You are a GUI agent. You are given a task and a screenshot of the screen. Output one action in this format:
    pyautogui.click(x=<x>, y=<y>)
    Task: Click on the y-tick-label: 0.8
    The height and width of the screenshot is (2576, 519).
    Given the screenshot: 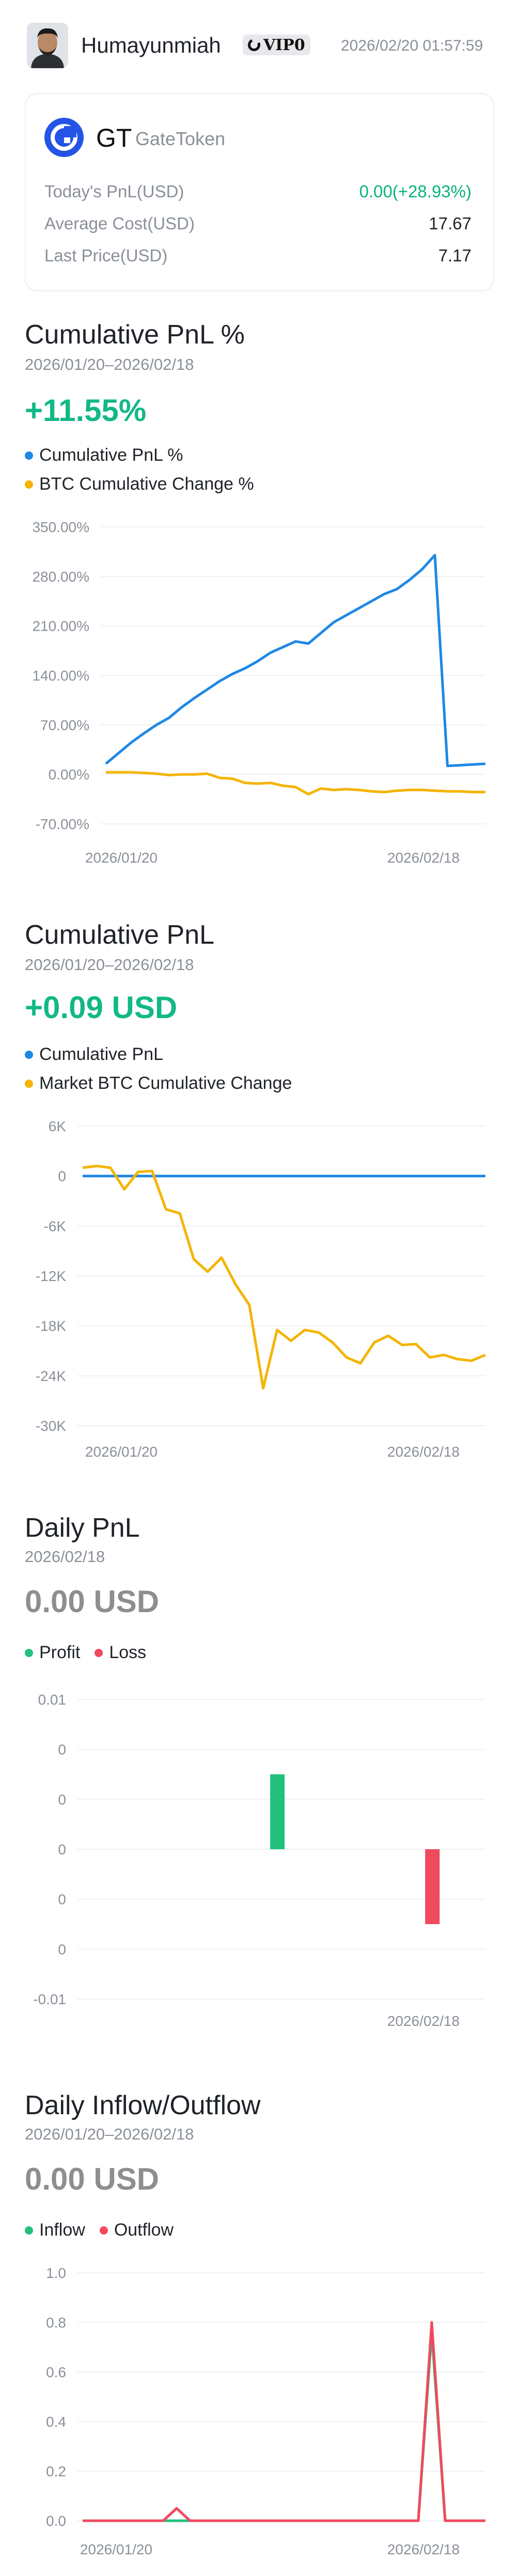 What is the action you would take?
    pyautogui.click(x=56, y=2323)
    